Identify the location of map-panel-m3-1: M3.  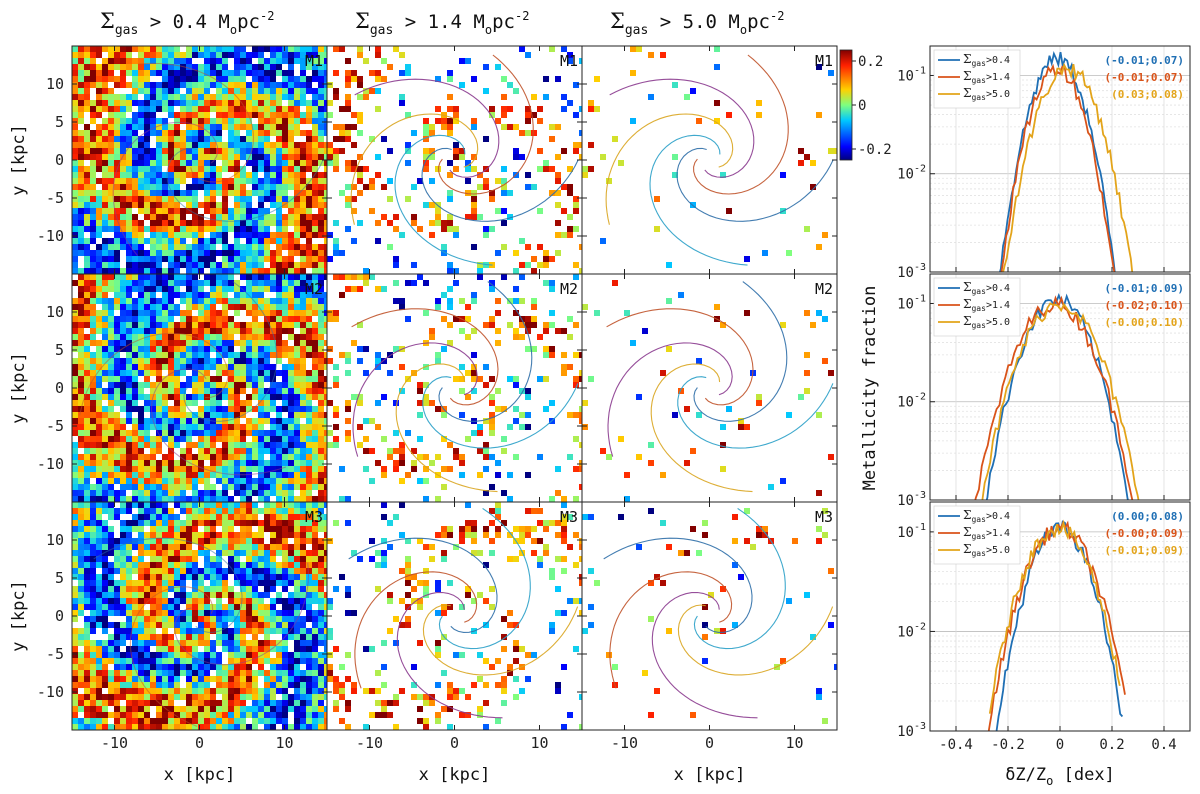
(199, 616).